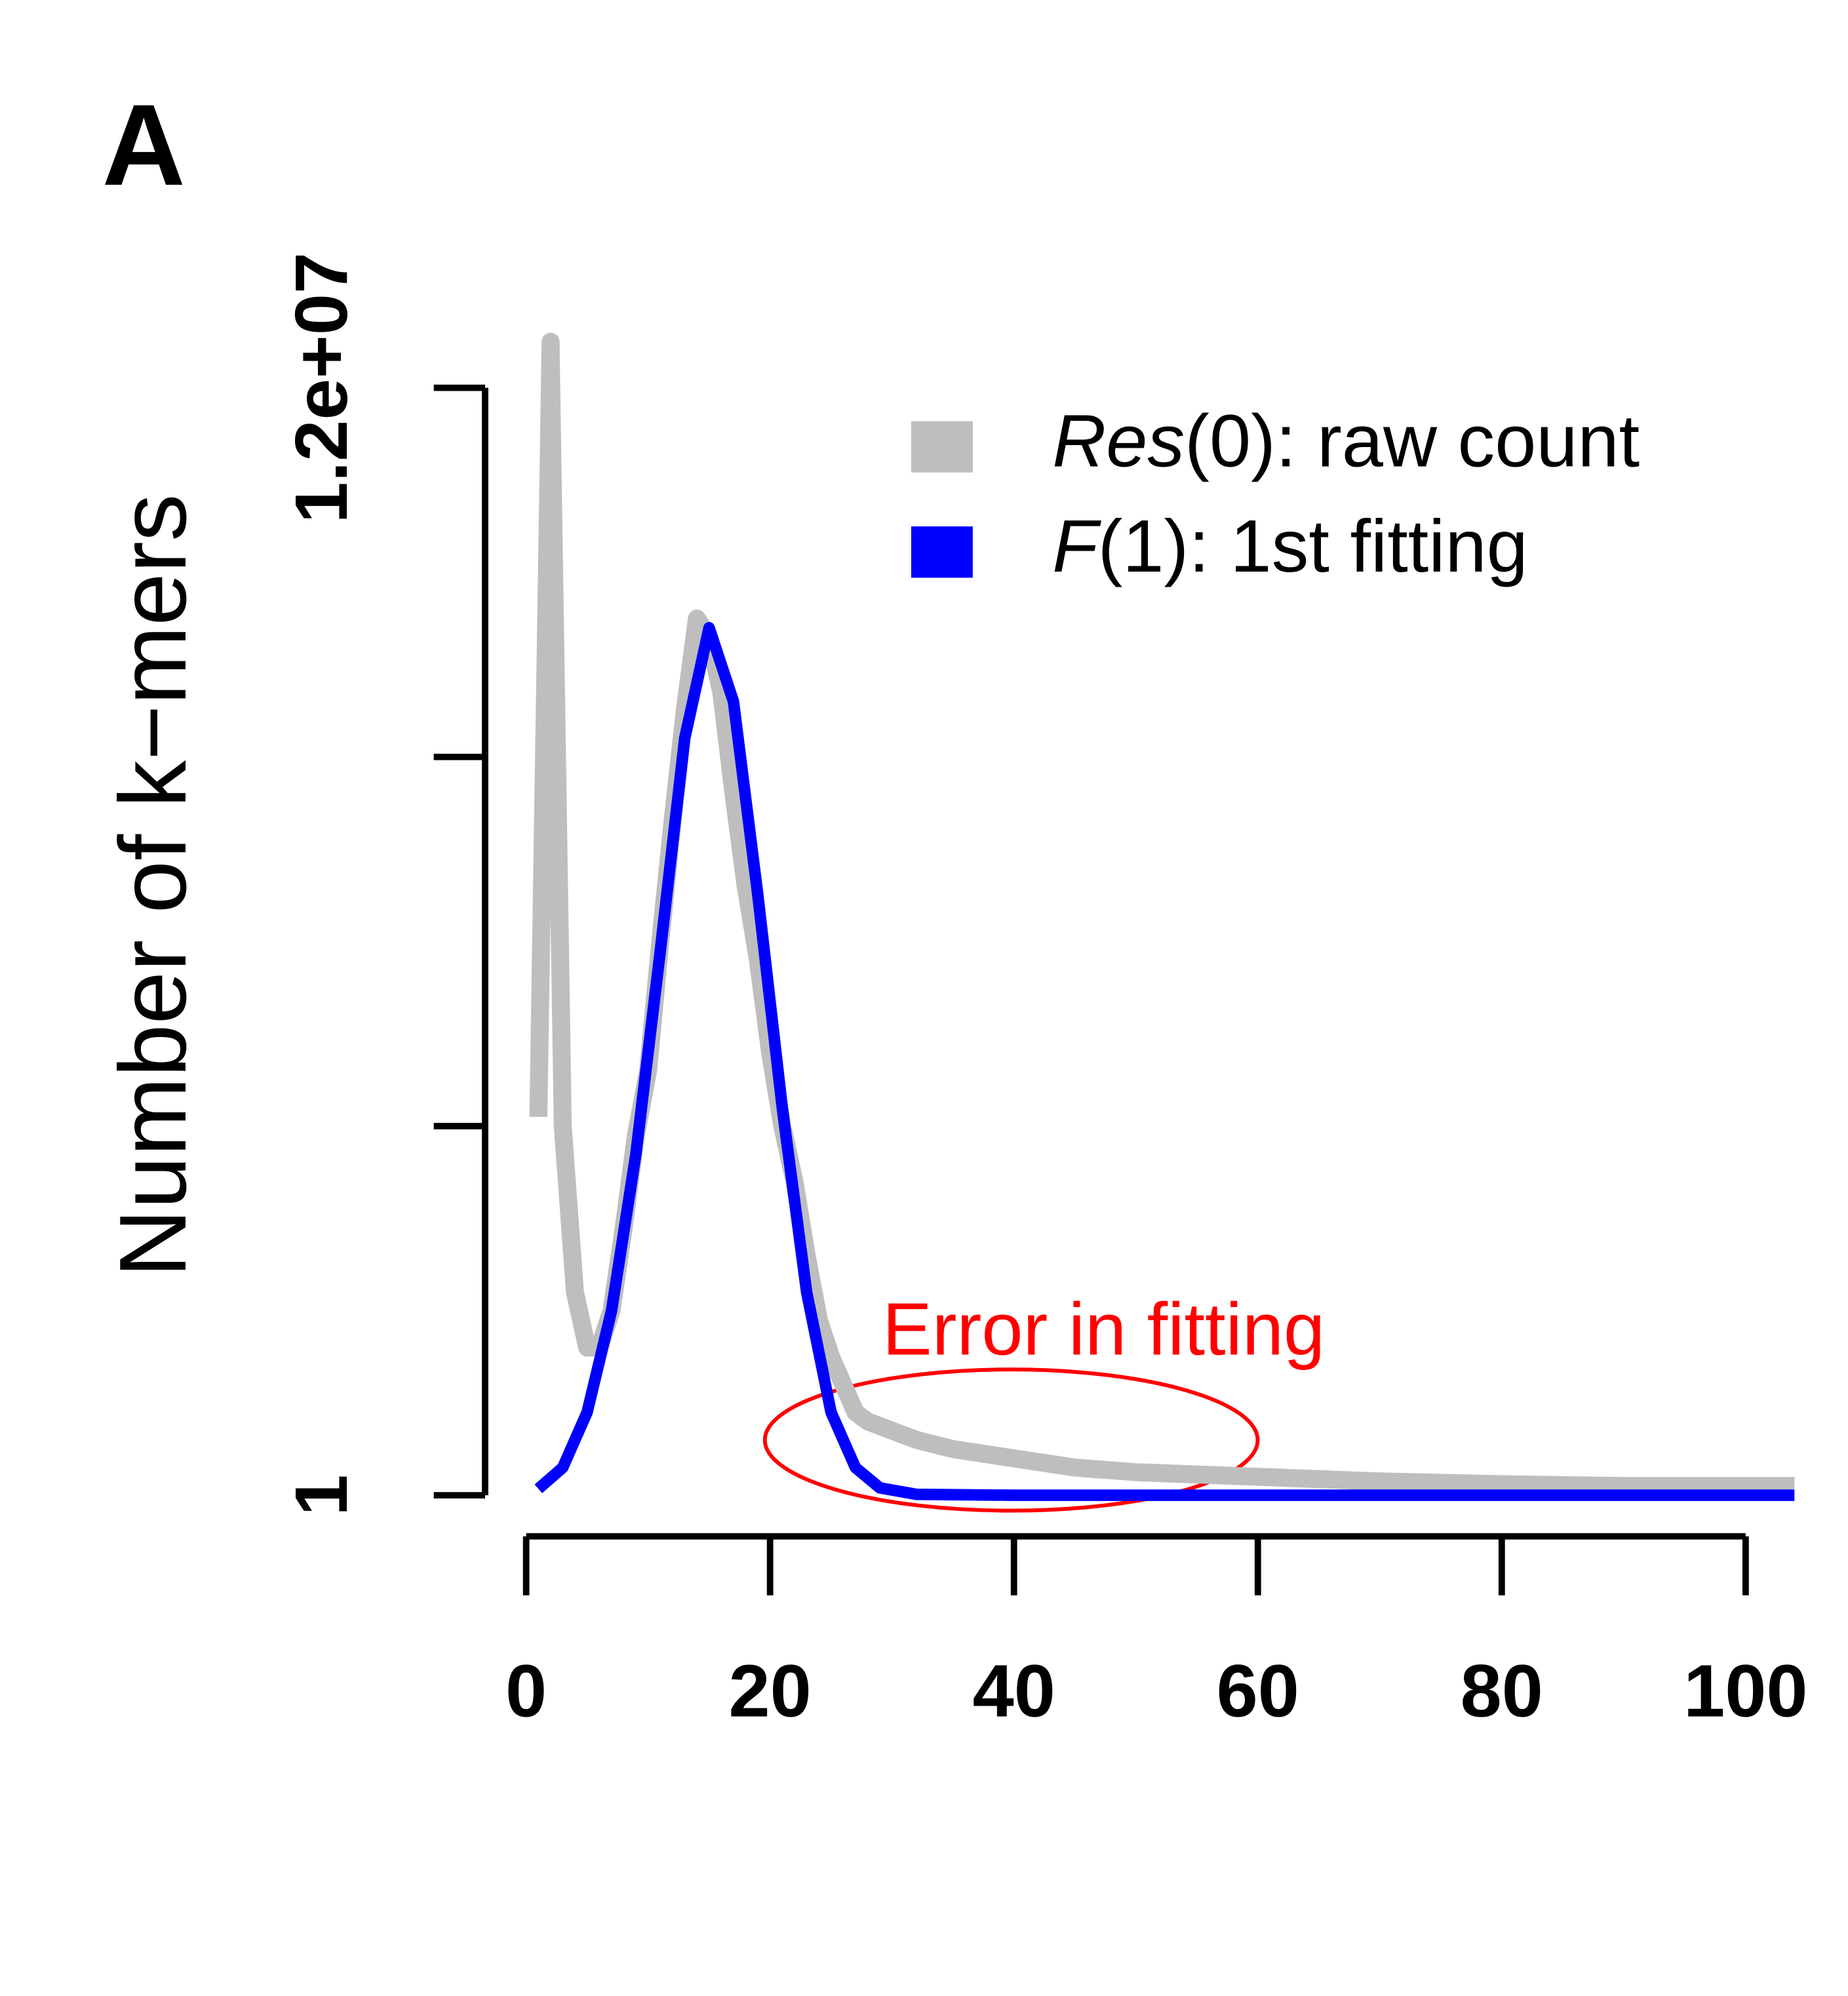 The height and width of the screenshot is (1996, 1848). Describe the element at coordinates (321, 388) in the screenshot. I see `y-tick-label: 1.2e+07` at that location.